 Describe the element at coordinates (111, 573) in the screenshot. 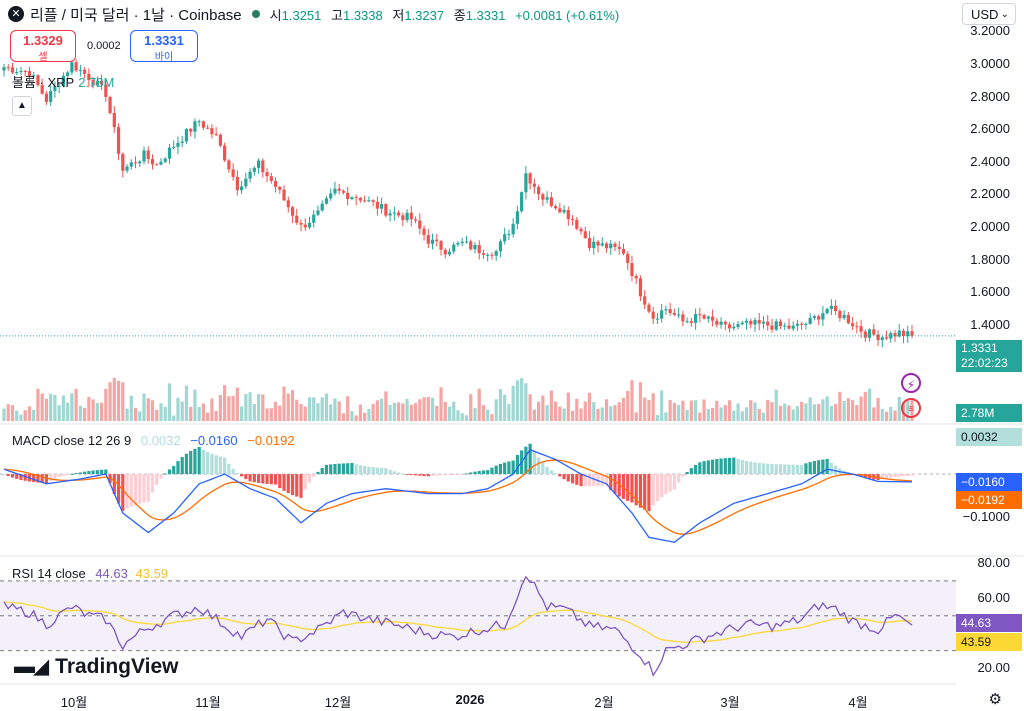

I see `rsi-value: 44.63` at that location.